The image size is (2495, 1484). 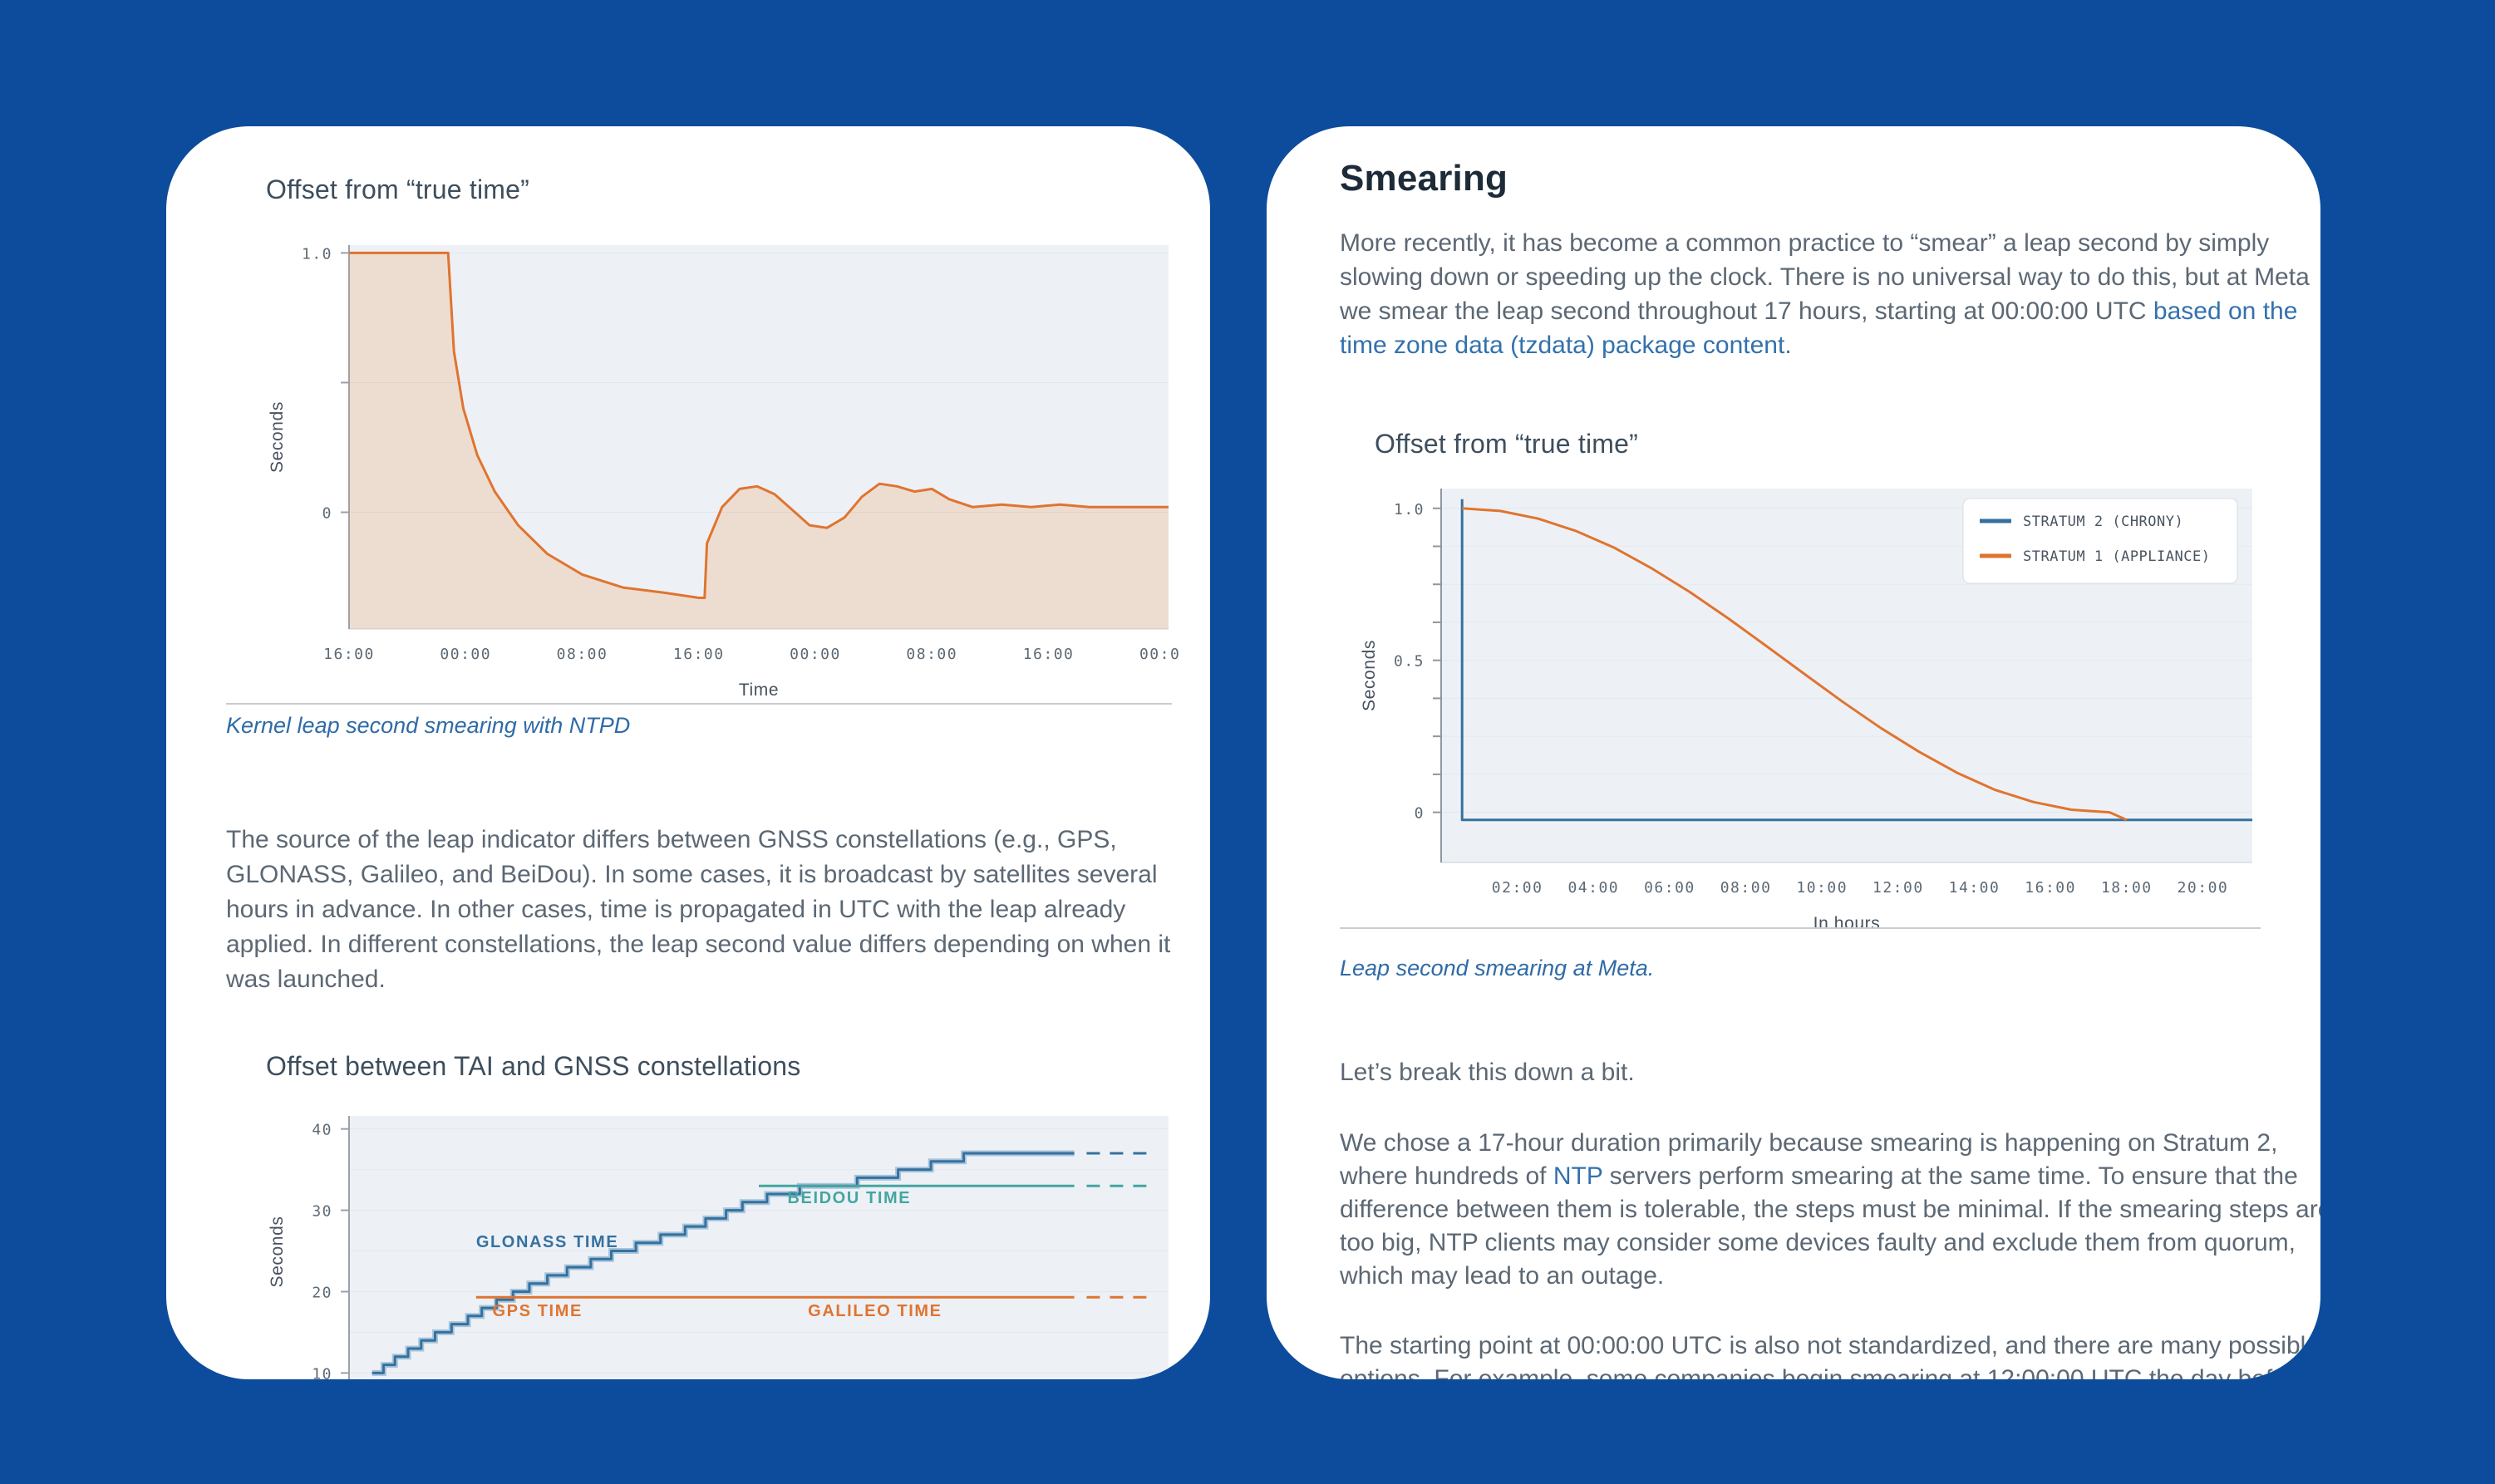 I want to click on svg-text: 14:00, so click(x=1974, y=888).